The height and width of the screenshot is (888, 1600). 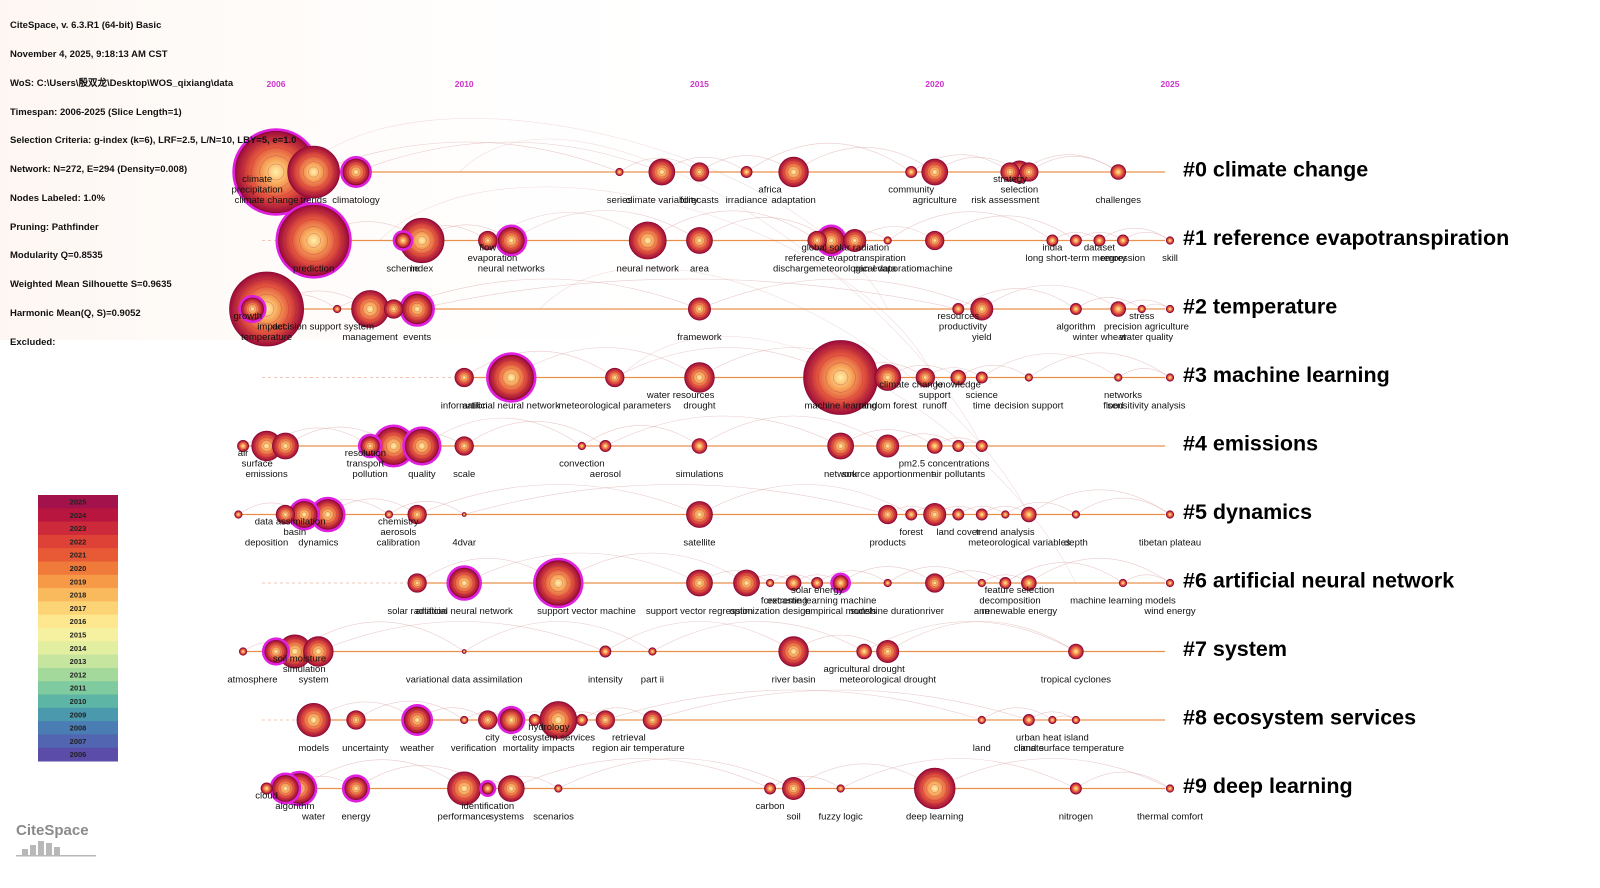 I want to click on cluster-label: #6 artificial neural network, so click(x=1318, y=581).